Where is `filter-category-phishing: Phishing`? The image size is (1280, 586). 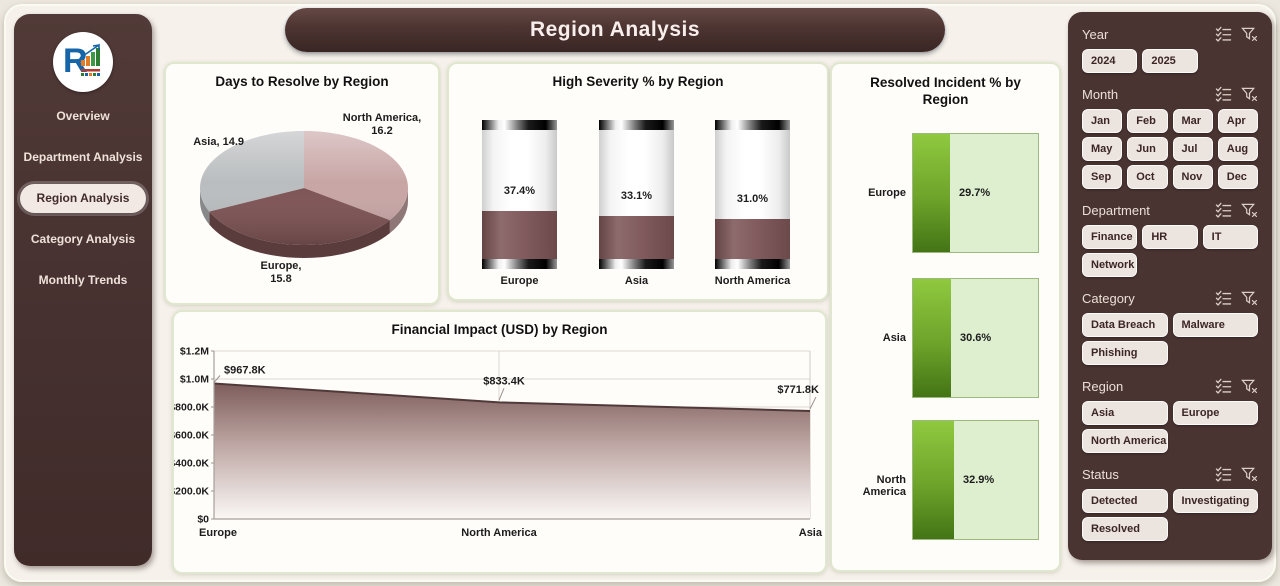 filter-category-phishing: Phishing is located at coordinates (1125, 353).